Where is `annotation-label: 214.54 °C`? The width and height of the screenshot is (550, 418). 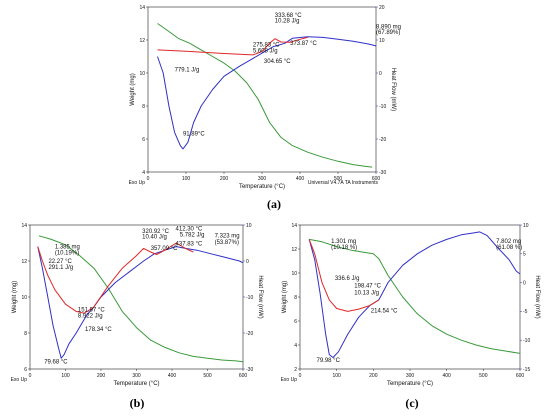
annotation-label: 214.54 °C is located at coordinates (384, 312).